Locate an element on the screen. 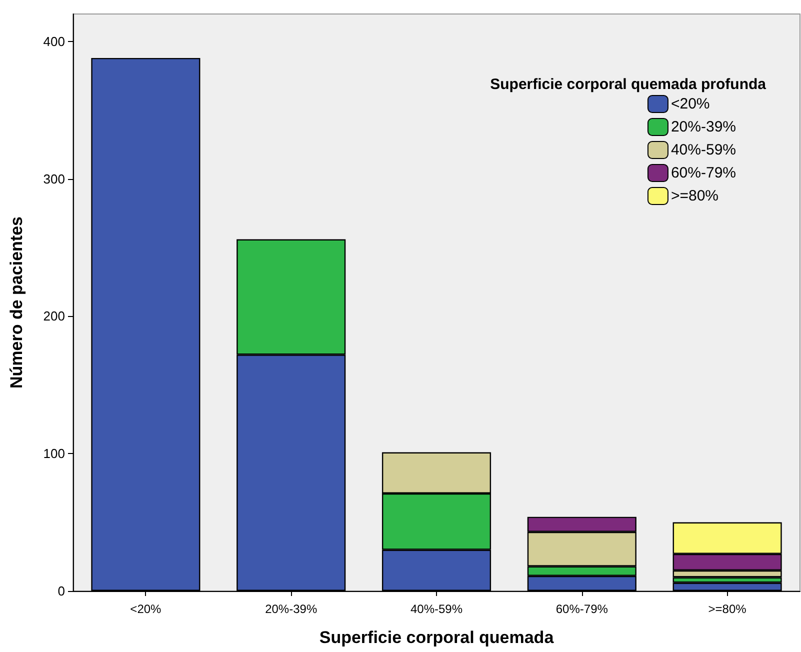  y-tick-label: 400 is located at coordinates (54, 41).